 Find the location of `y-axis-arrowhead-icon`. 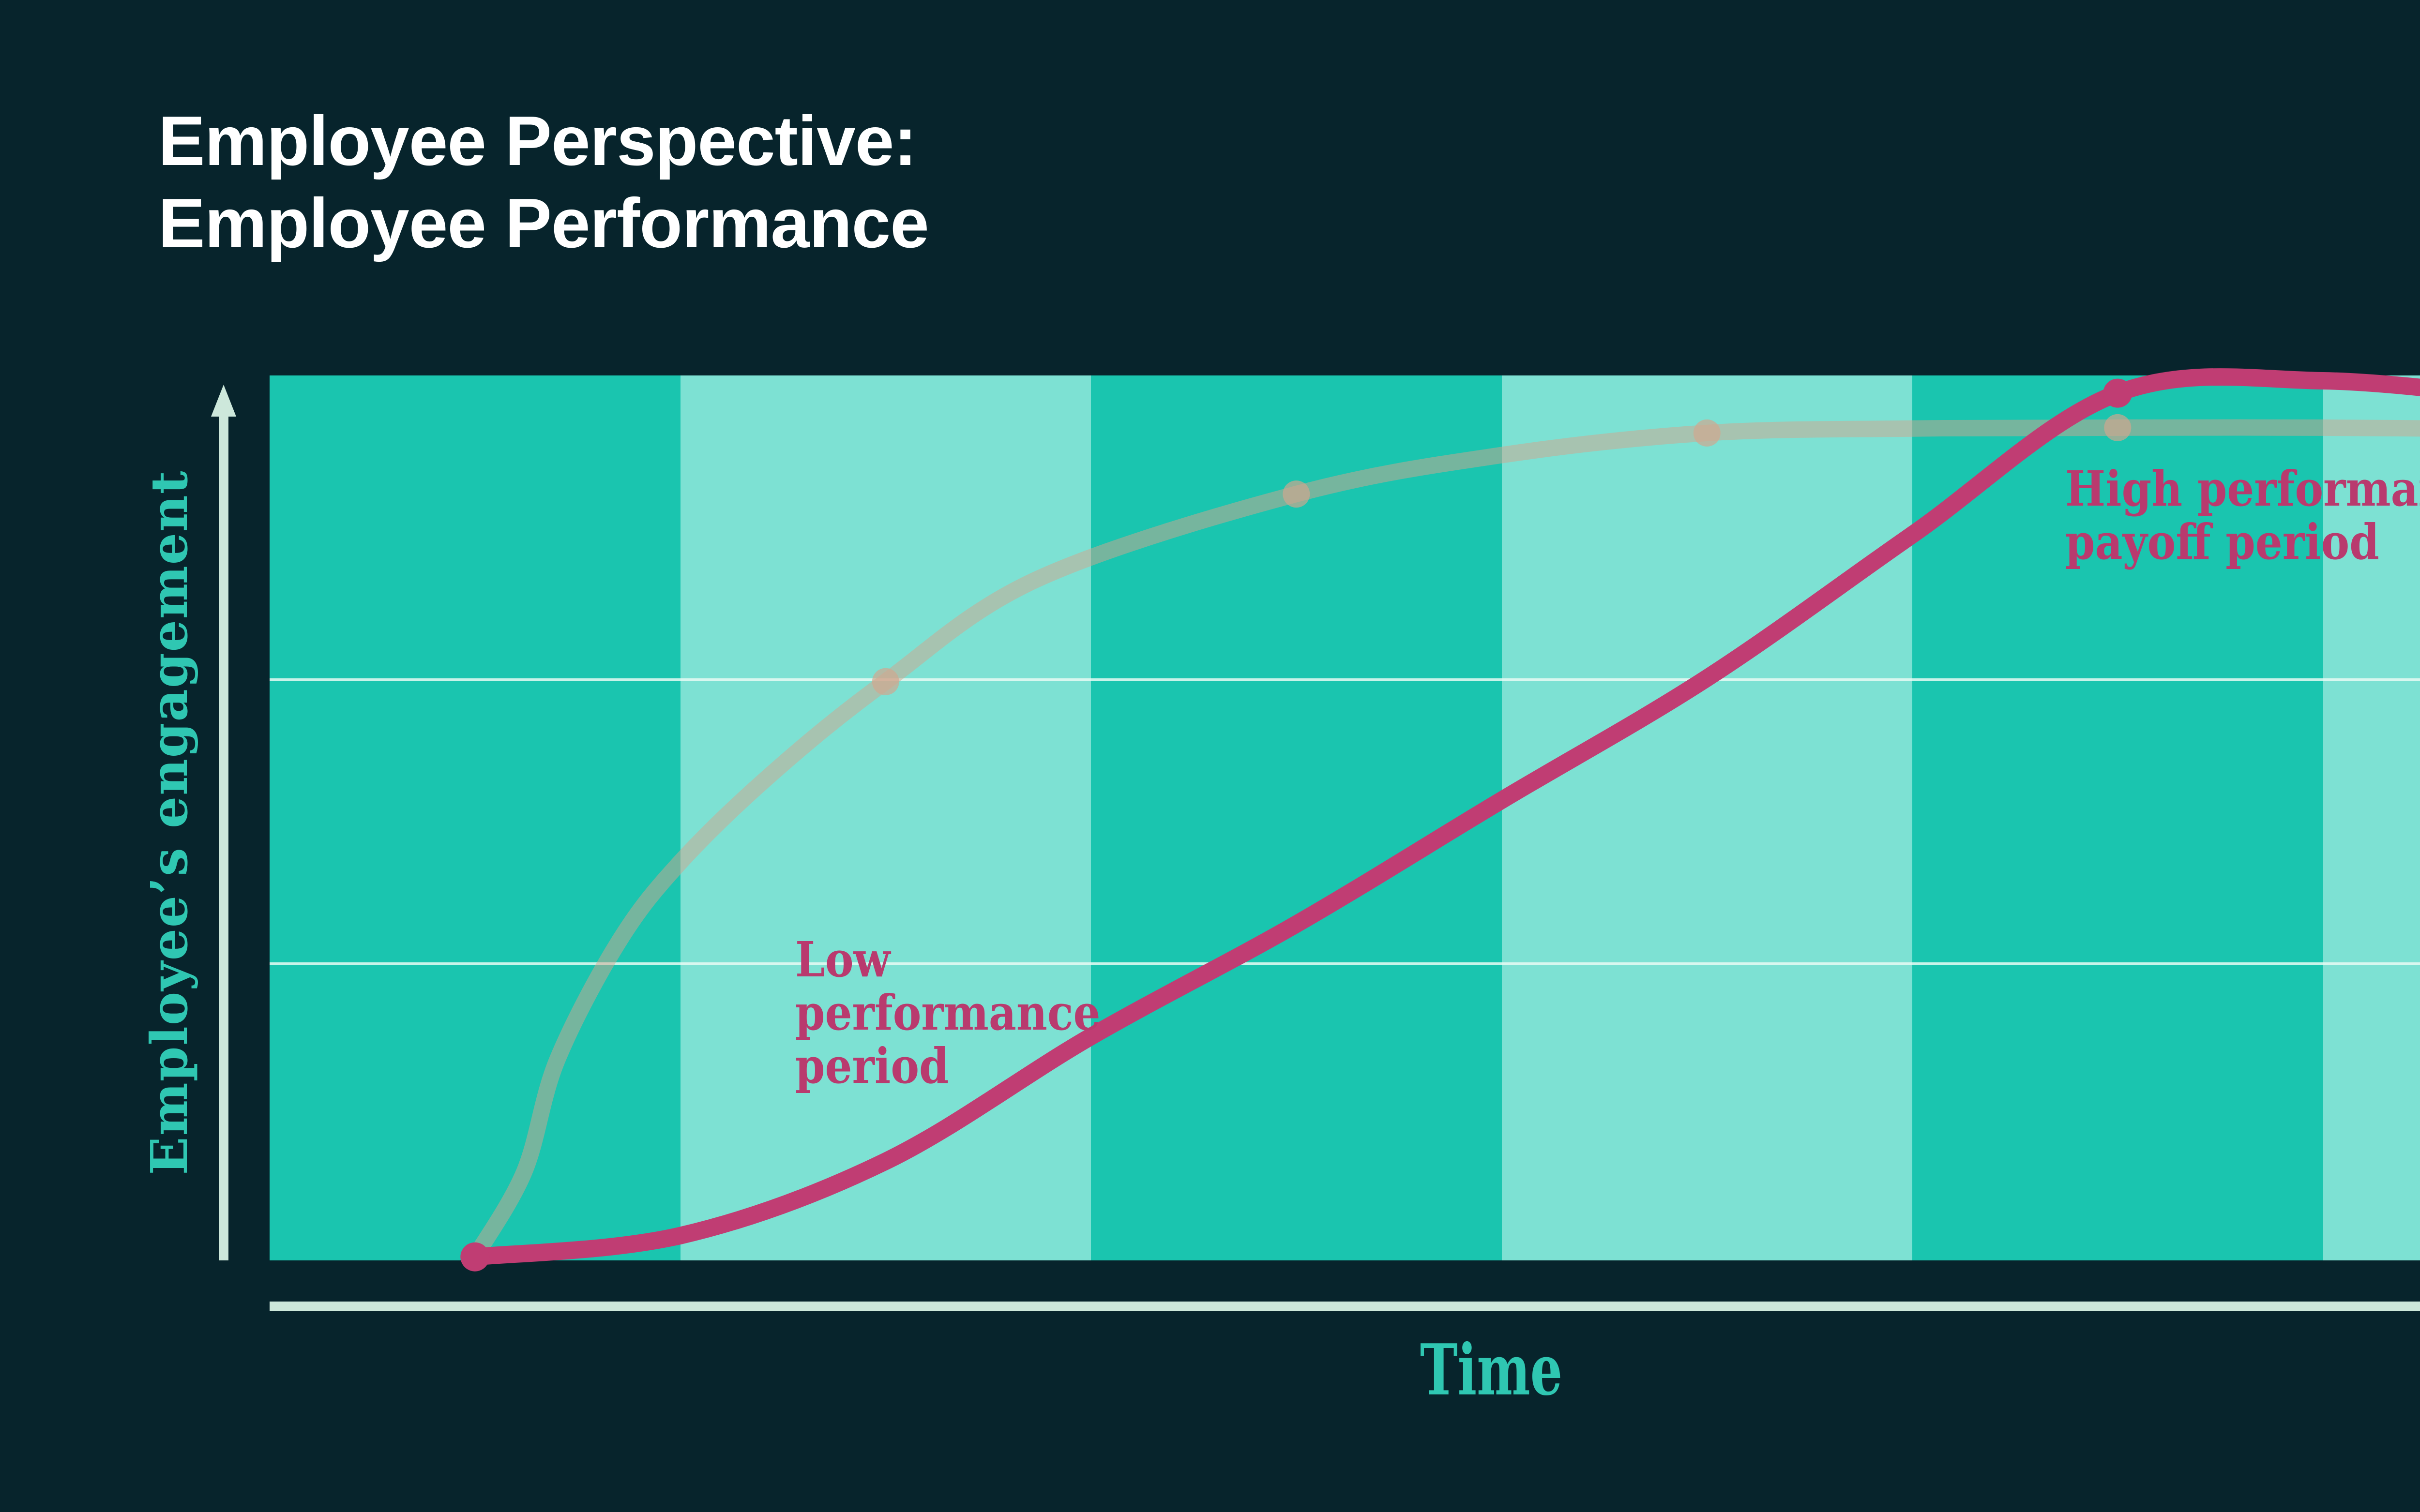

y-axis-arrowhead-icon is located at coordinates (223, 401).